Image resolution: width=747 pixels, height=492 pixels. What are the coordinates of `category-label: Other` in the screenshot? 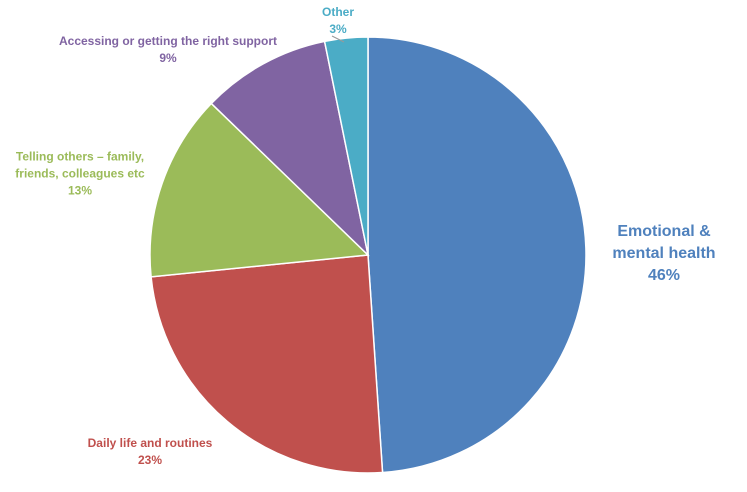 It's located at (337, 12).